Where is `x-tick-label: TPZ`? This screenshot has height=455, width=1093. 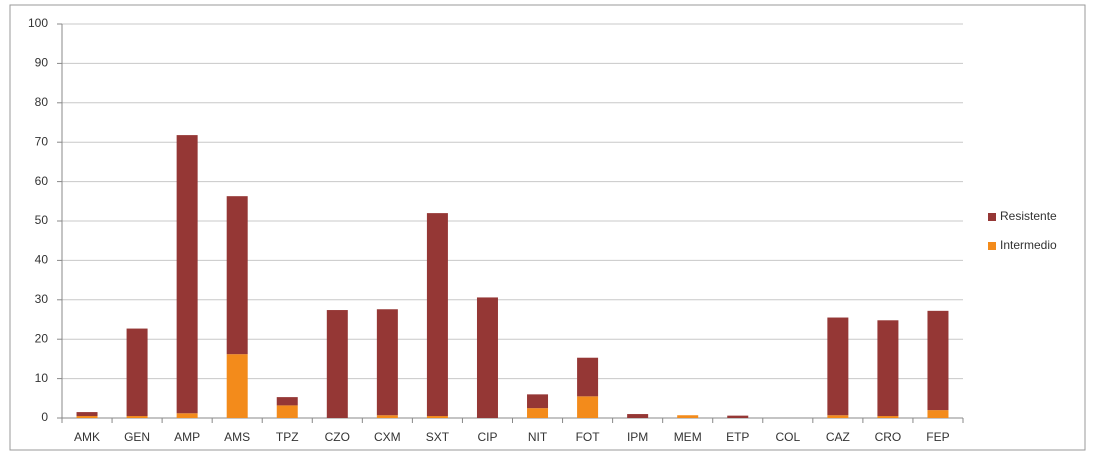
x-tick-label: TPZ is located at coordinates (287, 437).